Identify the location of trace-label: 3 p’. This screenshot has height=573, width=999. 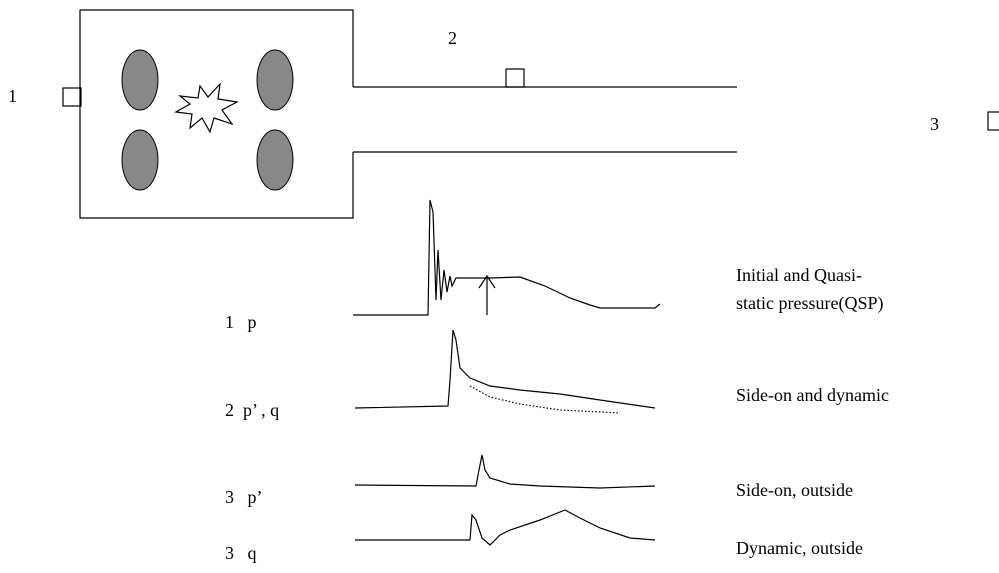
(244, 497).